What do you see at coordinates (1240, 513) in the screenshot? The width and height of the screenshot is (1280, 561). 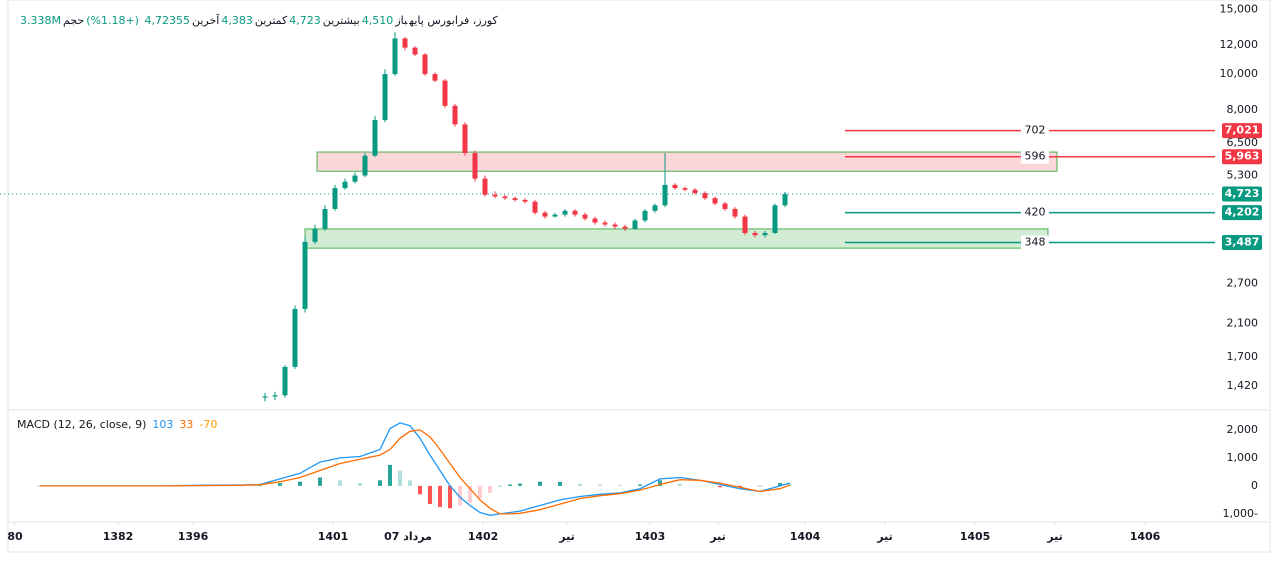 I see `y-tick-label: 1,000-` at bounding box center [1240, 513].